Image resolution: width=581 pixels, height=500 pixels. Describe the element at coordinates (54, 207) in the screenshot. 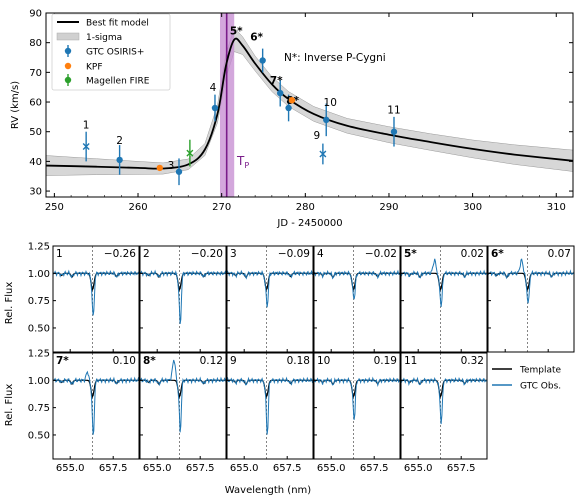

I see `rv-x-tick-label: 250` at that location.